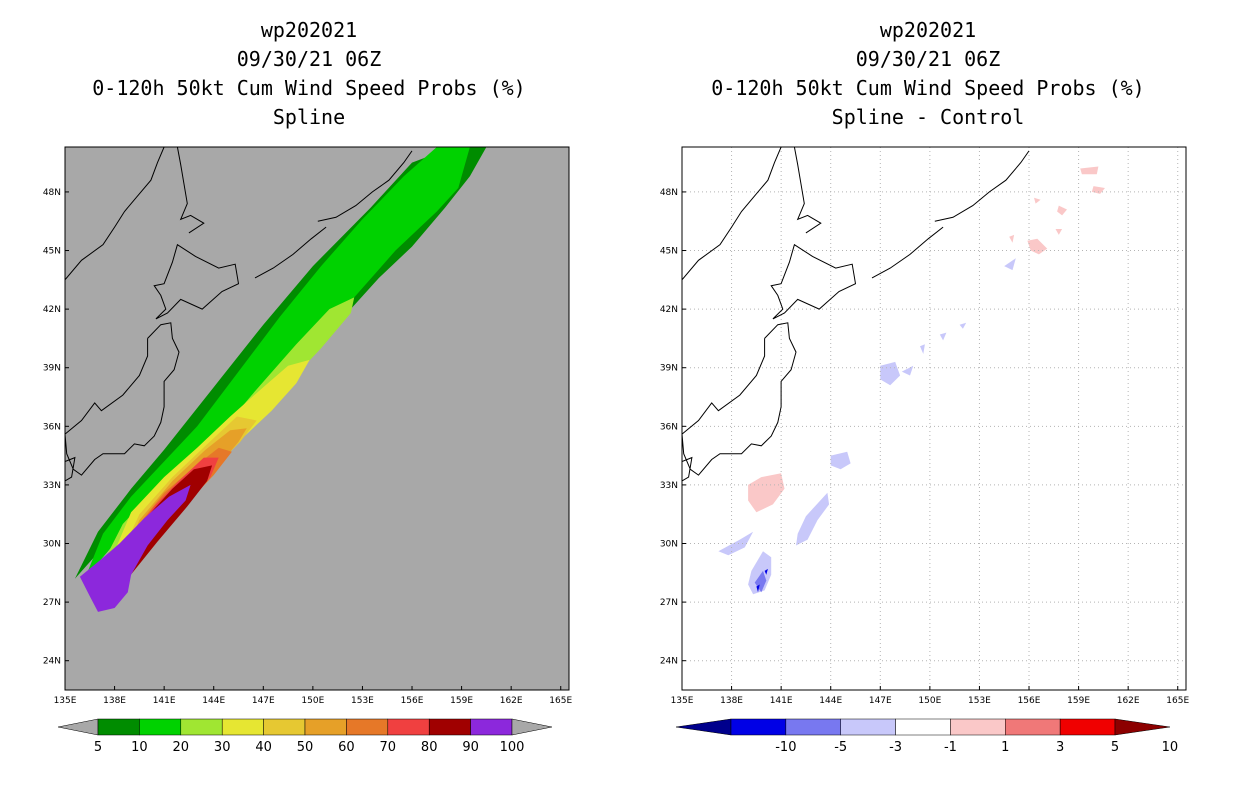  Describe the element at coordinates (1005, 747) in the screenshot. I see `colorbar-label-4: 1` at that location.